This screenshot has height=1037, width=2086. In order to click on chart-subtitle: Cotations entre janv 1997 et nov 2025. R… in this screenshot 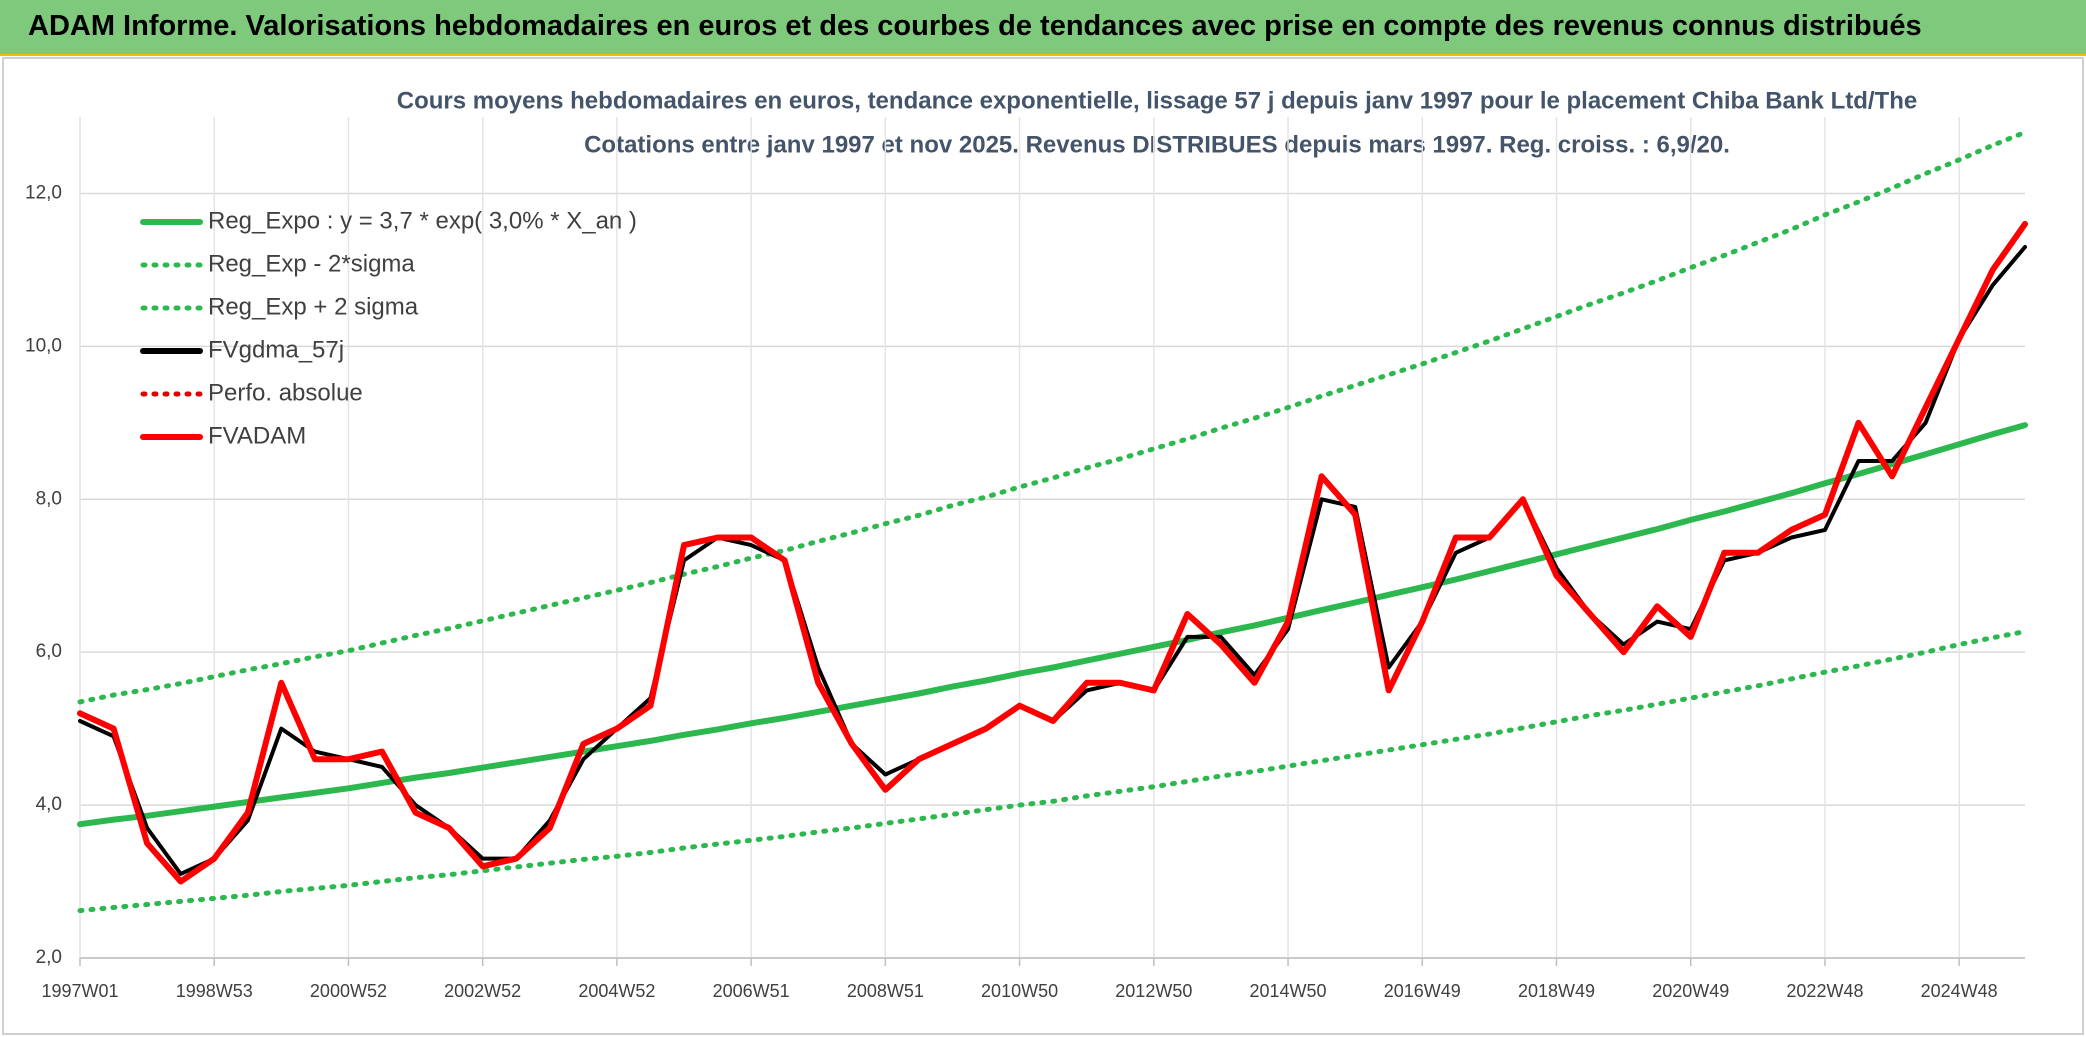, I will do `click(1157, 144)`.